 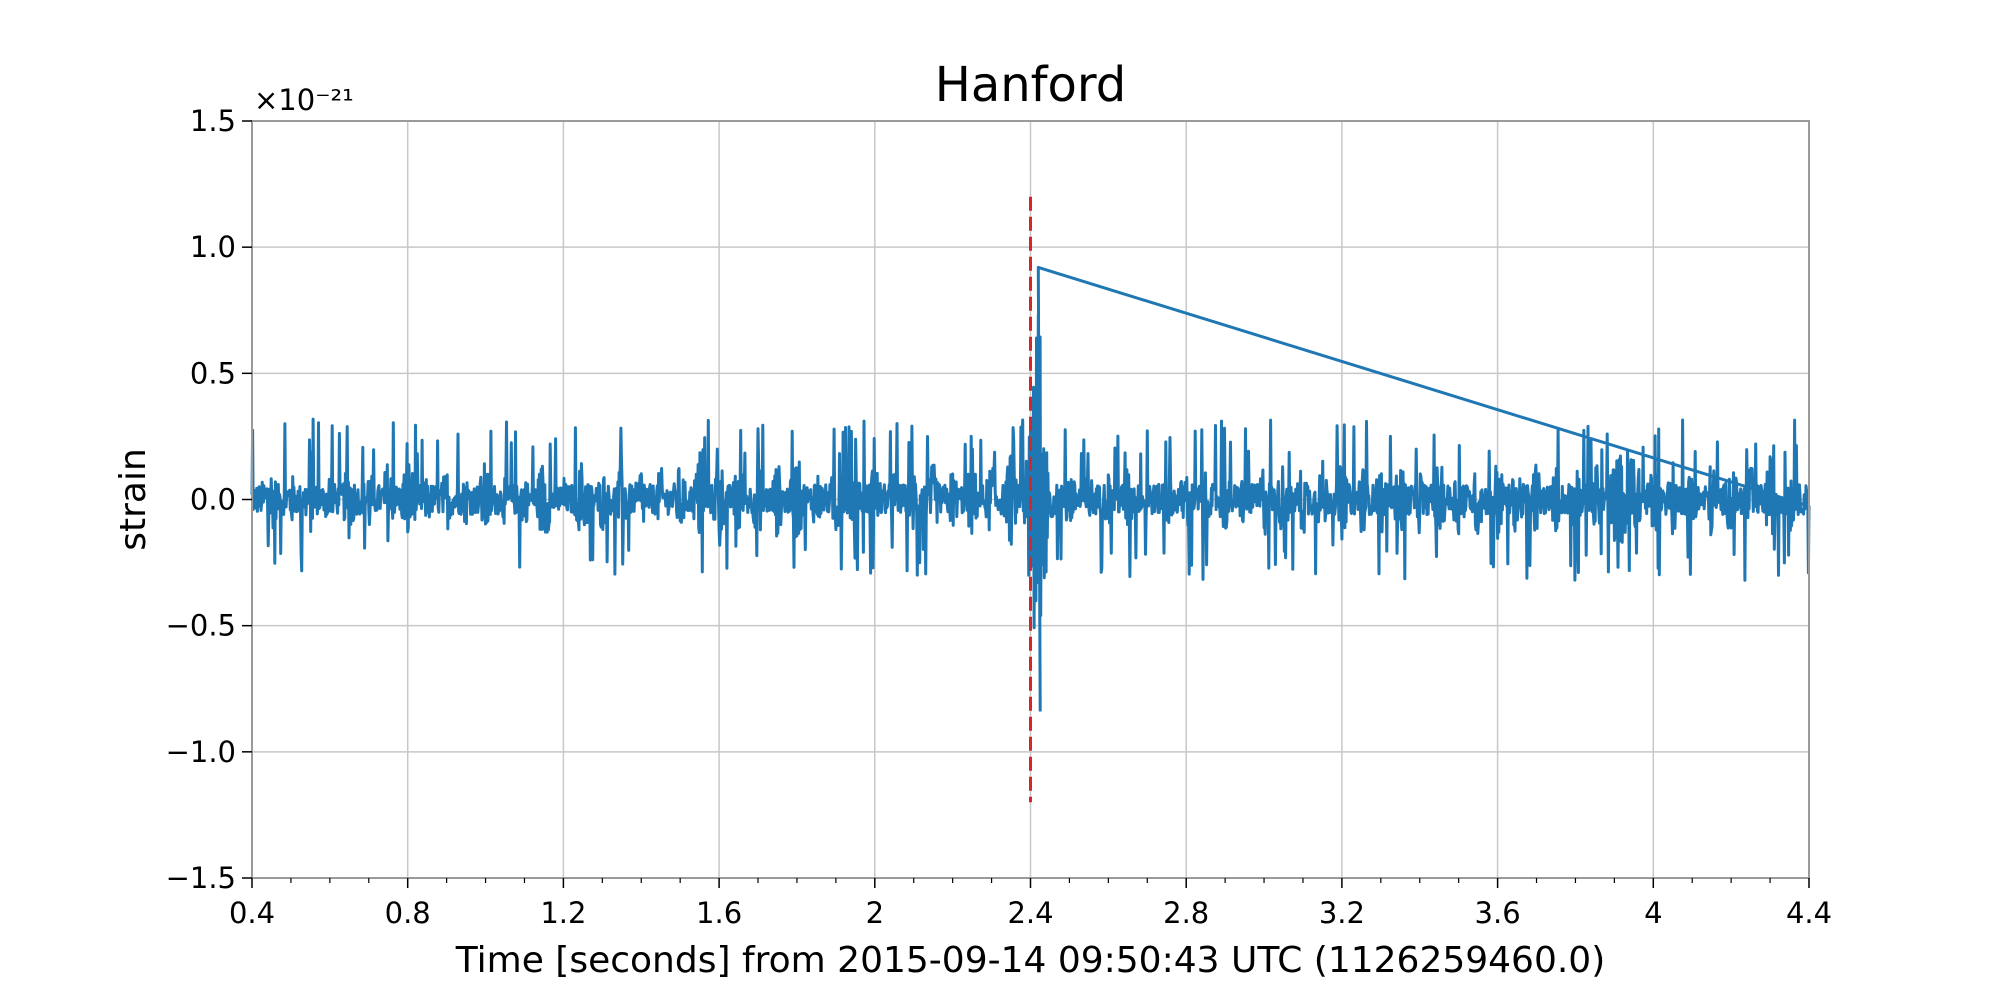 What do you see at coordinates (1031, 85) in the screenshot?
I see `chart-title: Hanford` at bounding box center [1031, 85].